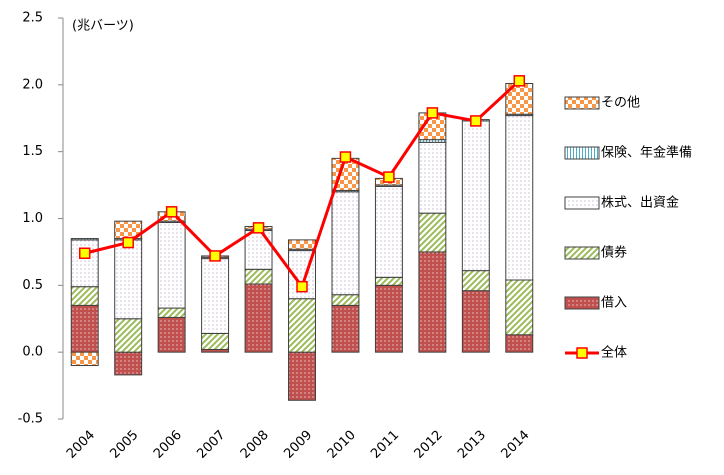 The image size is (724, 475). Describe the element at coordinates (32, 218) in the screenshot. I see `y-tick-label: 1.0` at that location.